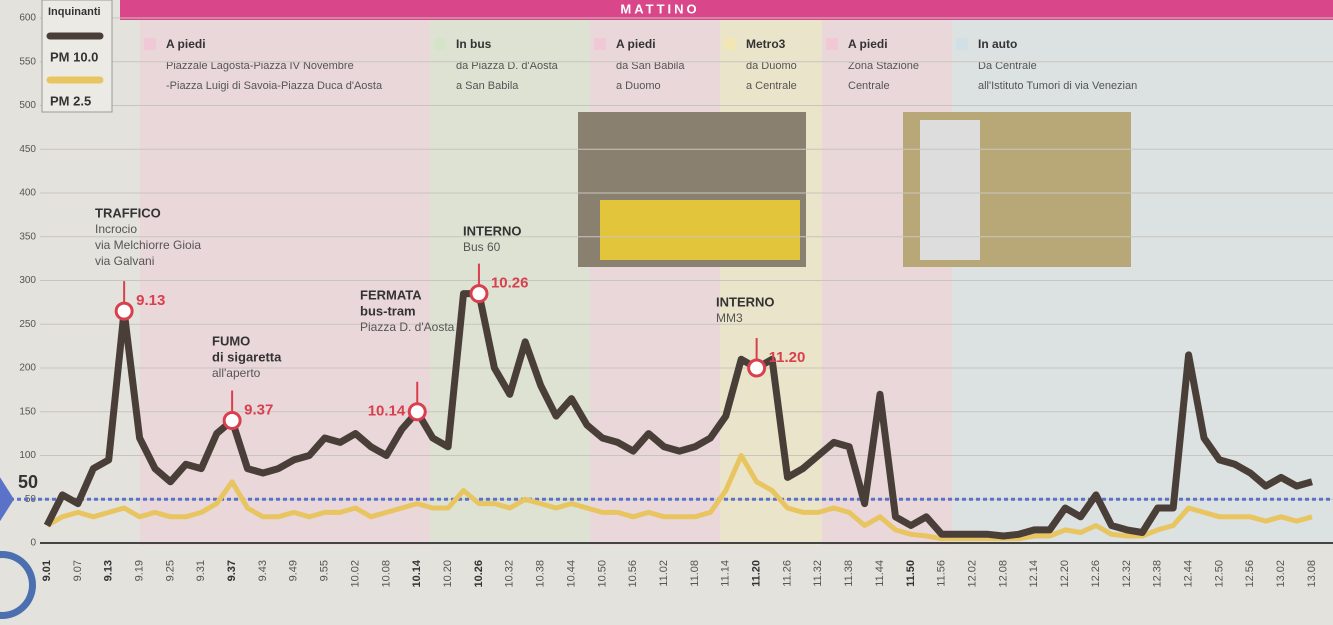 This screenshot has width=1333, height=625. Describe the element at coordinates (880, 573) in the screenshot. I see `x-tick-label: 11.44` at that location.